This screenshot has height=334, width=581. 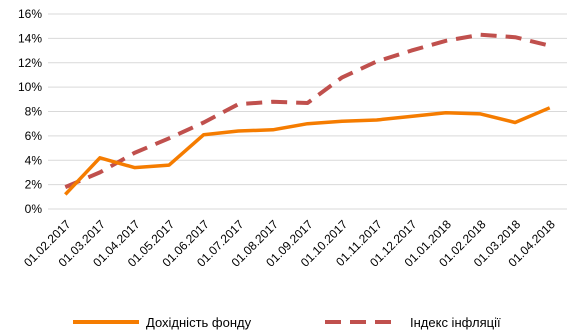 I want to click on y-tick-label: 4%, so click(x=34, y=160).